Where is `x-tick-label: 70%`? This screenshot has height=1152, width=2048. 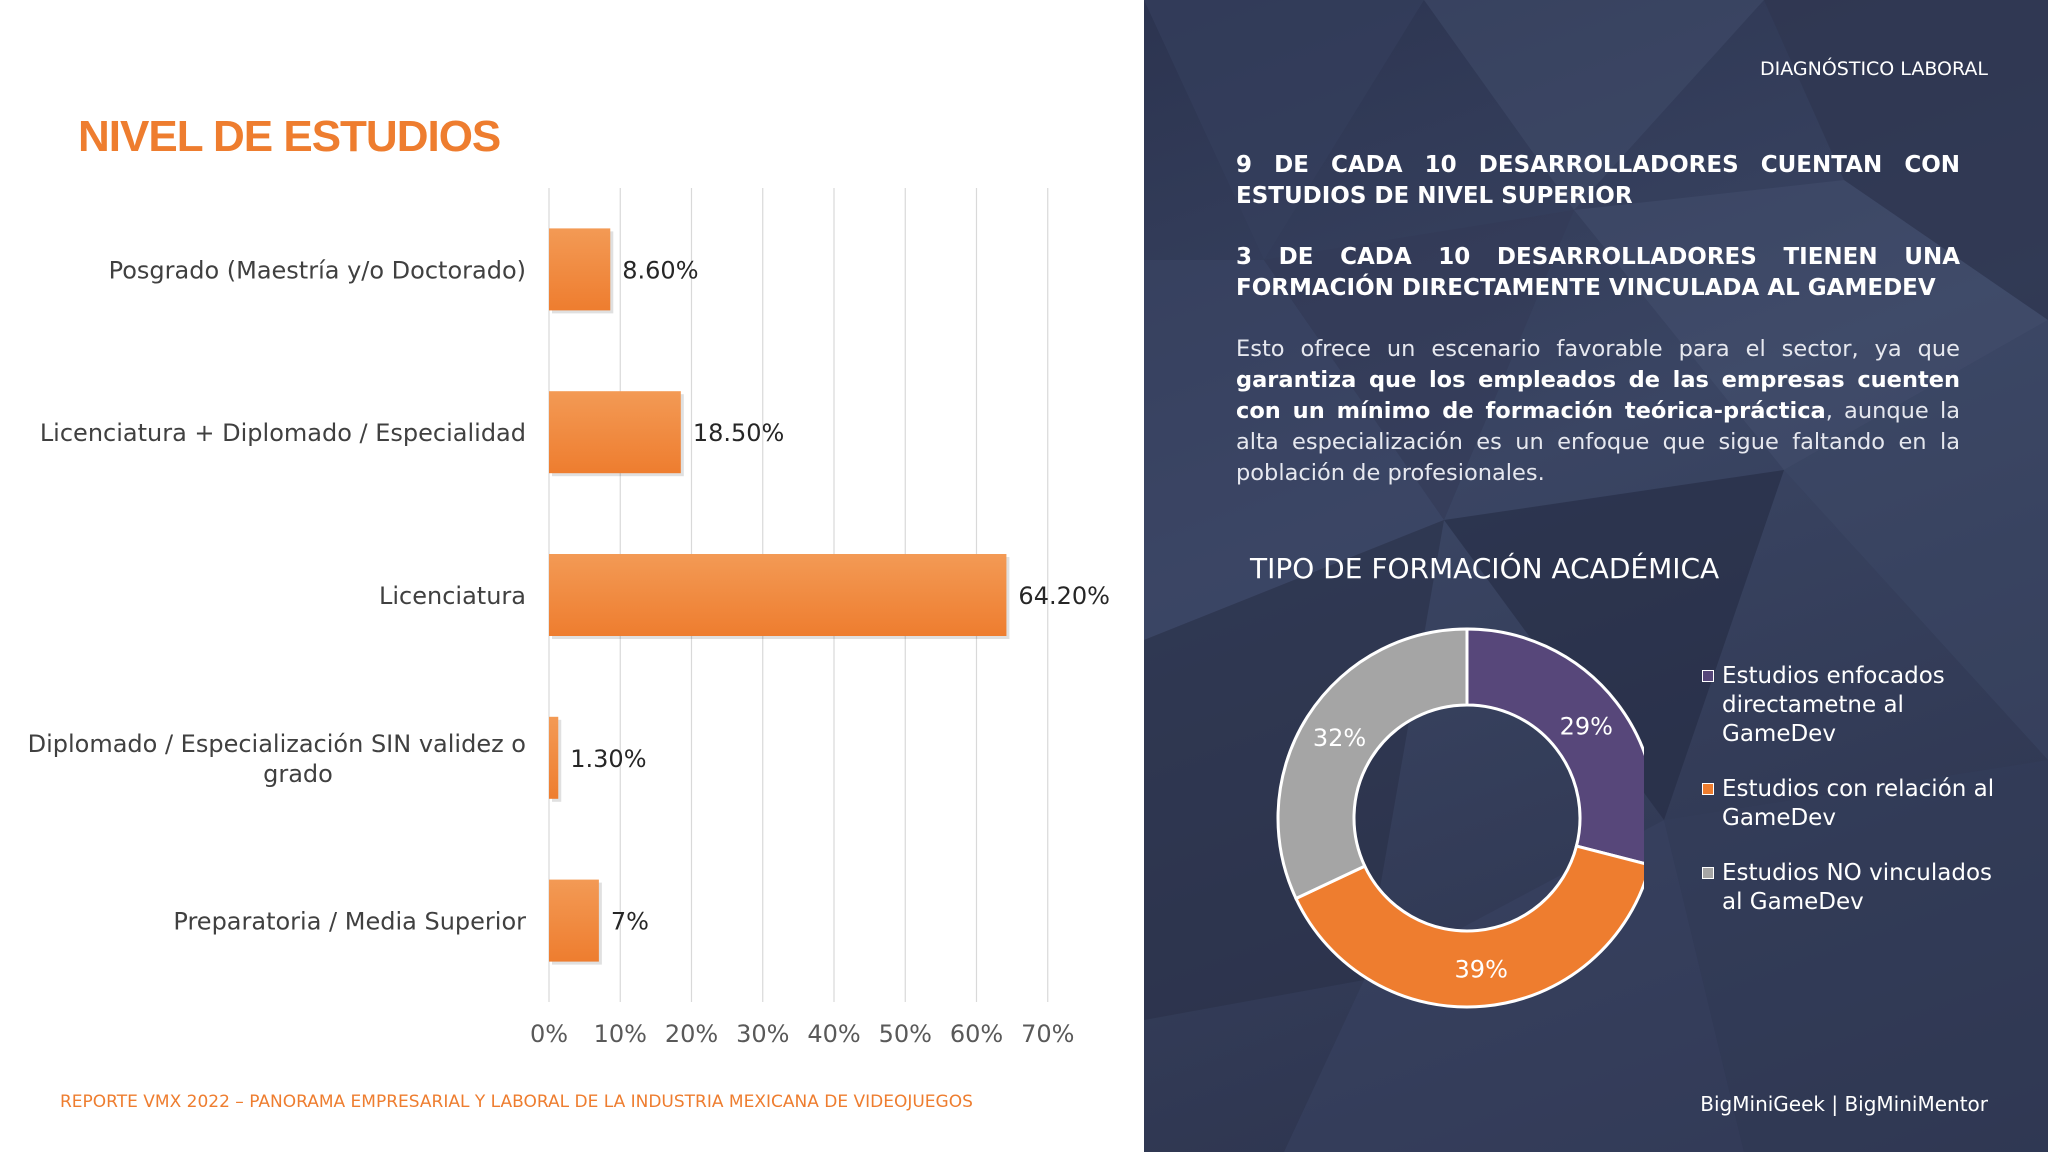 x-tick-label: 70% is located at coordinates (1047, 1034).